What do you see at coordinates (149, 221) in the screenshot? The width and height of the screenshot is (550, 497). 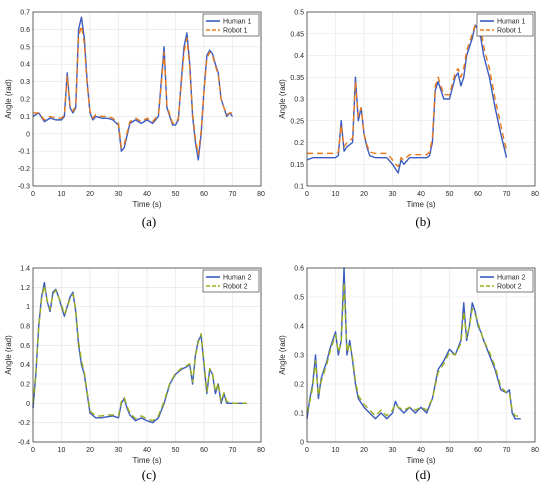 I see `panel-caption: (a)` at bounding box center [149, 221].